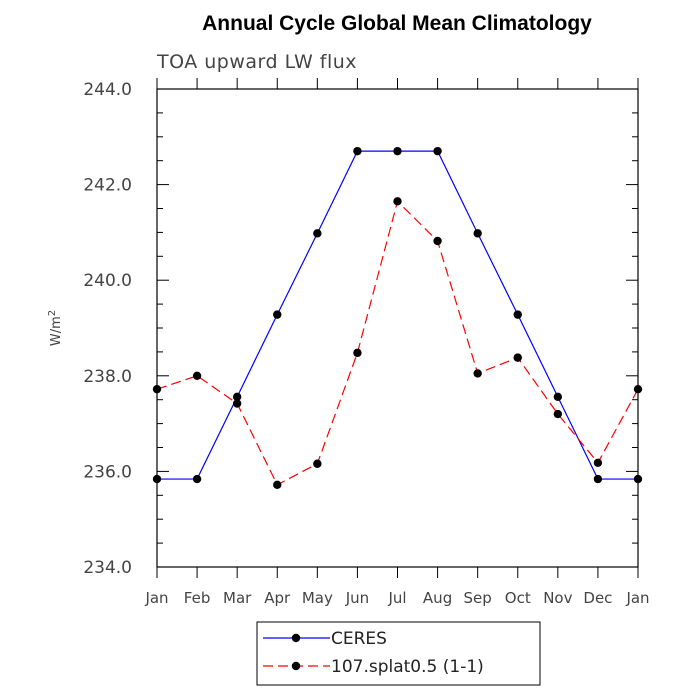 This screenshot has height=700, width=700. I want to click on y-tick-label: 240.0, so click(107, 281).